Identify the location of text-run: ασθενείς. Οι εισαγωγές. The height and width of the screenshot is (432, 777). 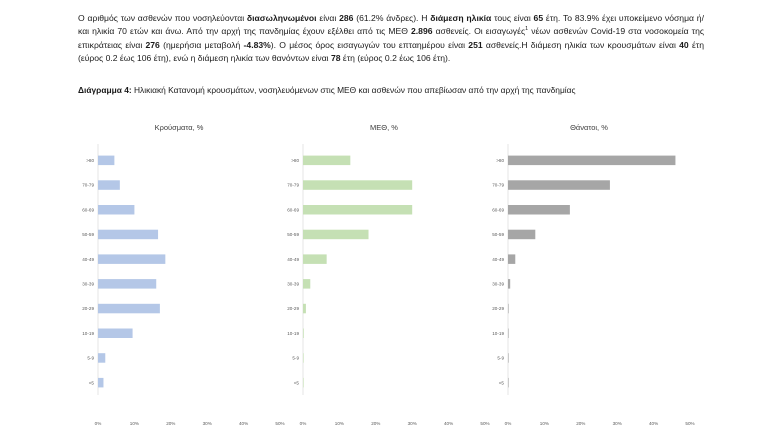
(479, 31).